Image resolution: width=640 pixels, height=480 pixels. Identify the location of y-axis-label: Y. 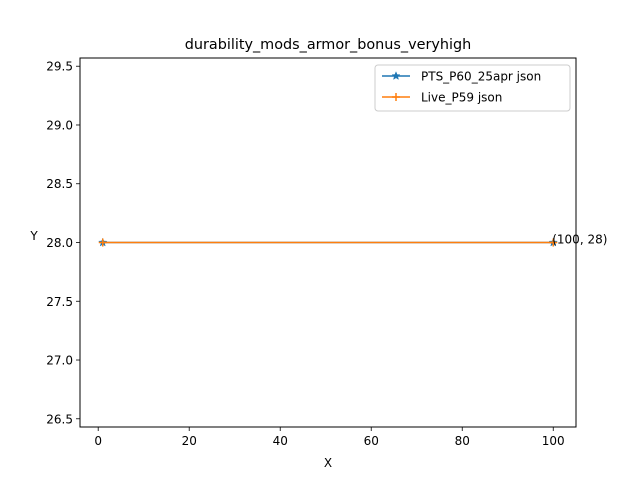
(33, 236).